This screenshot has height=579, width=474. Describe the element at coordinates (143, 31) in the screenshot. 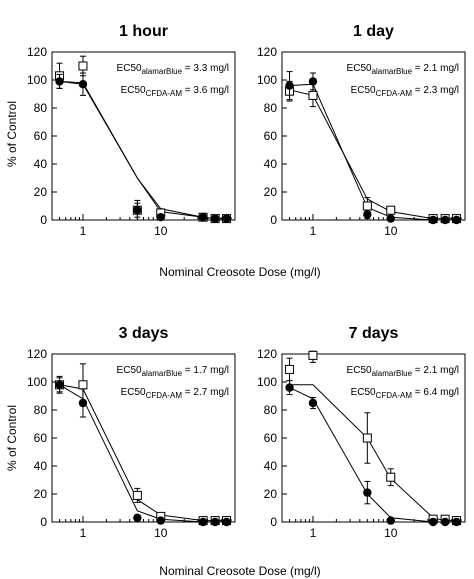

I see `panel-title: 1 hour` at that location.